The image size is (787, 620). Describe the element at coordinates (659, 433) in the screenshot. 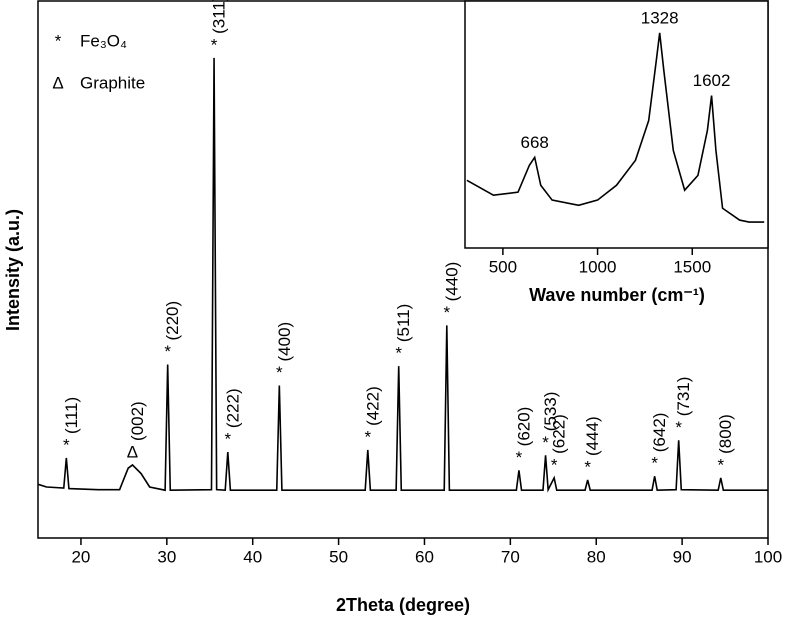

I see `peak-label: (642)` at that location.